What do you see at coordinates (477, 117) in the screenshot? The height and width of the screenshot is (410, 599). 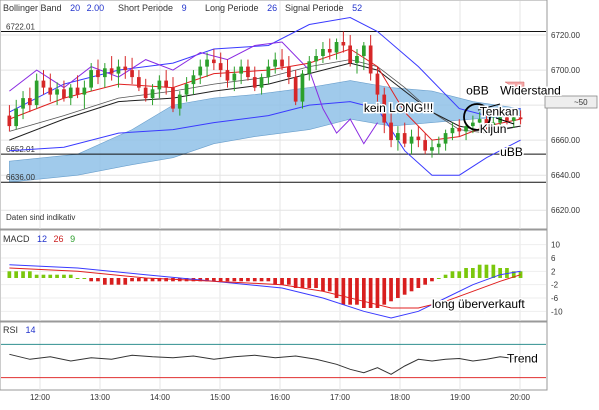 I see `highlight-circle` at bounding box center [477, 117].